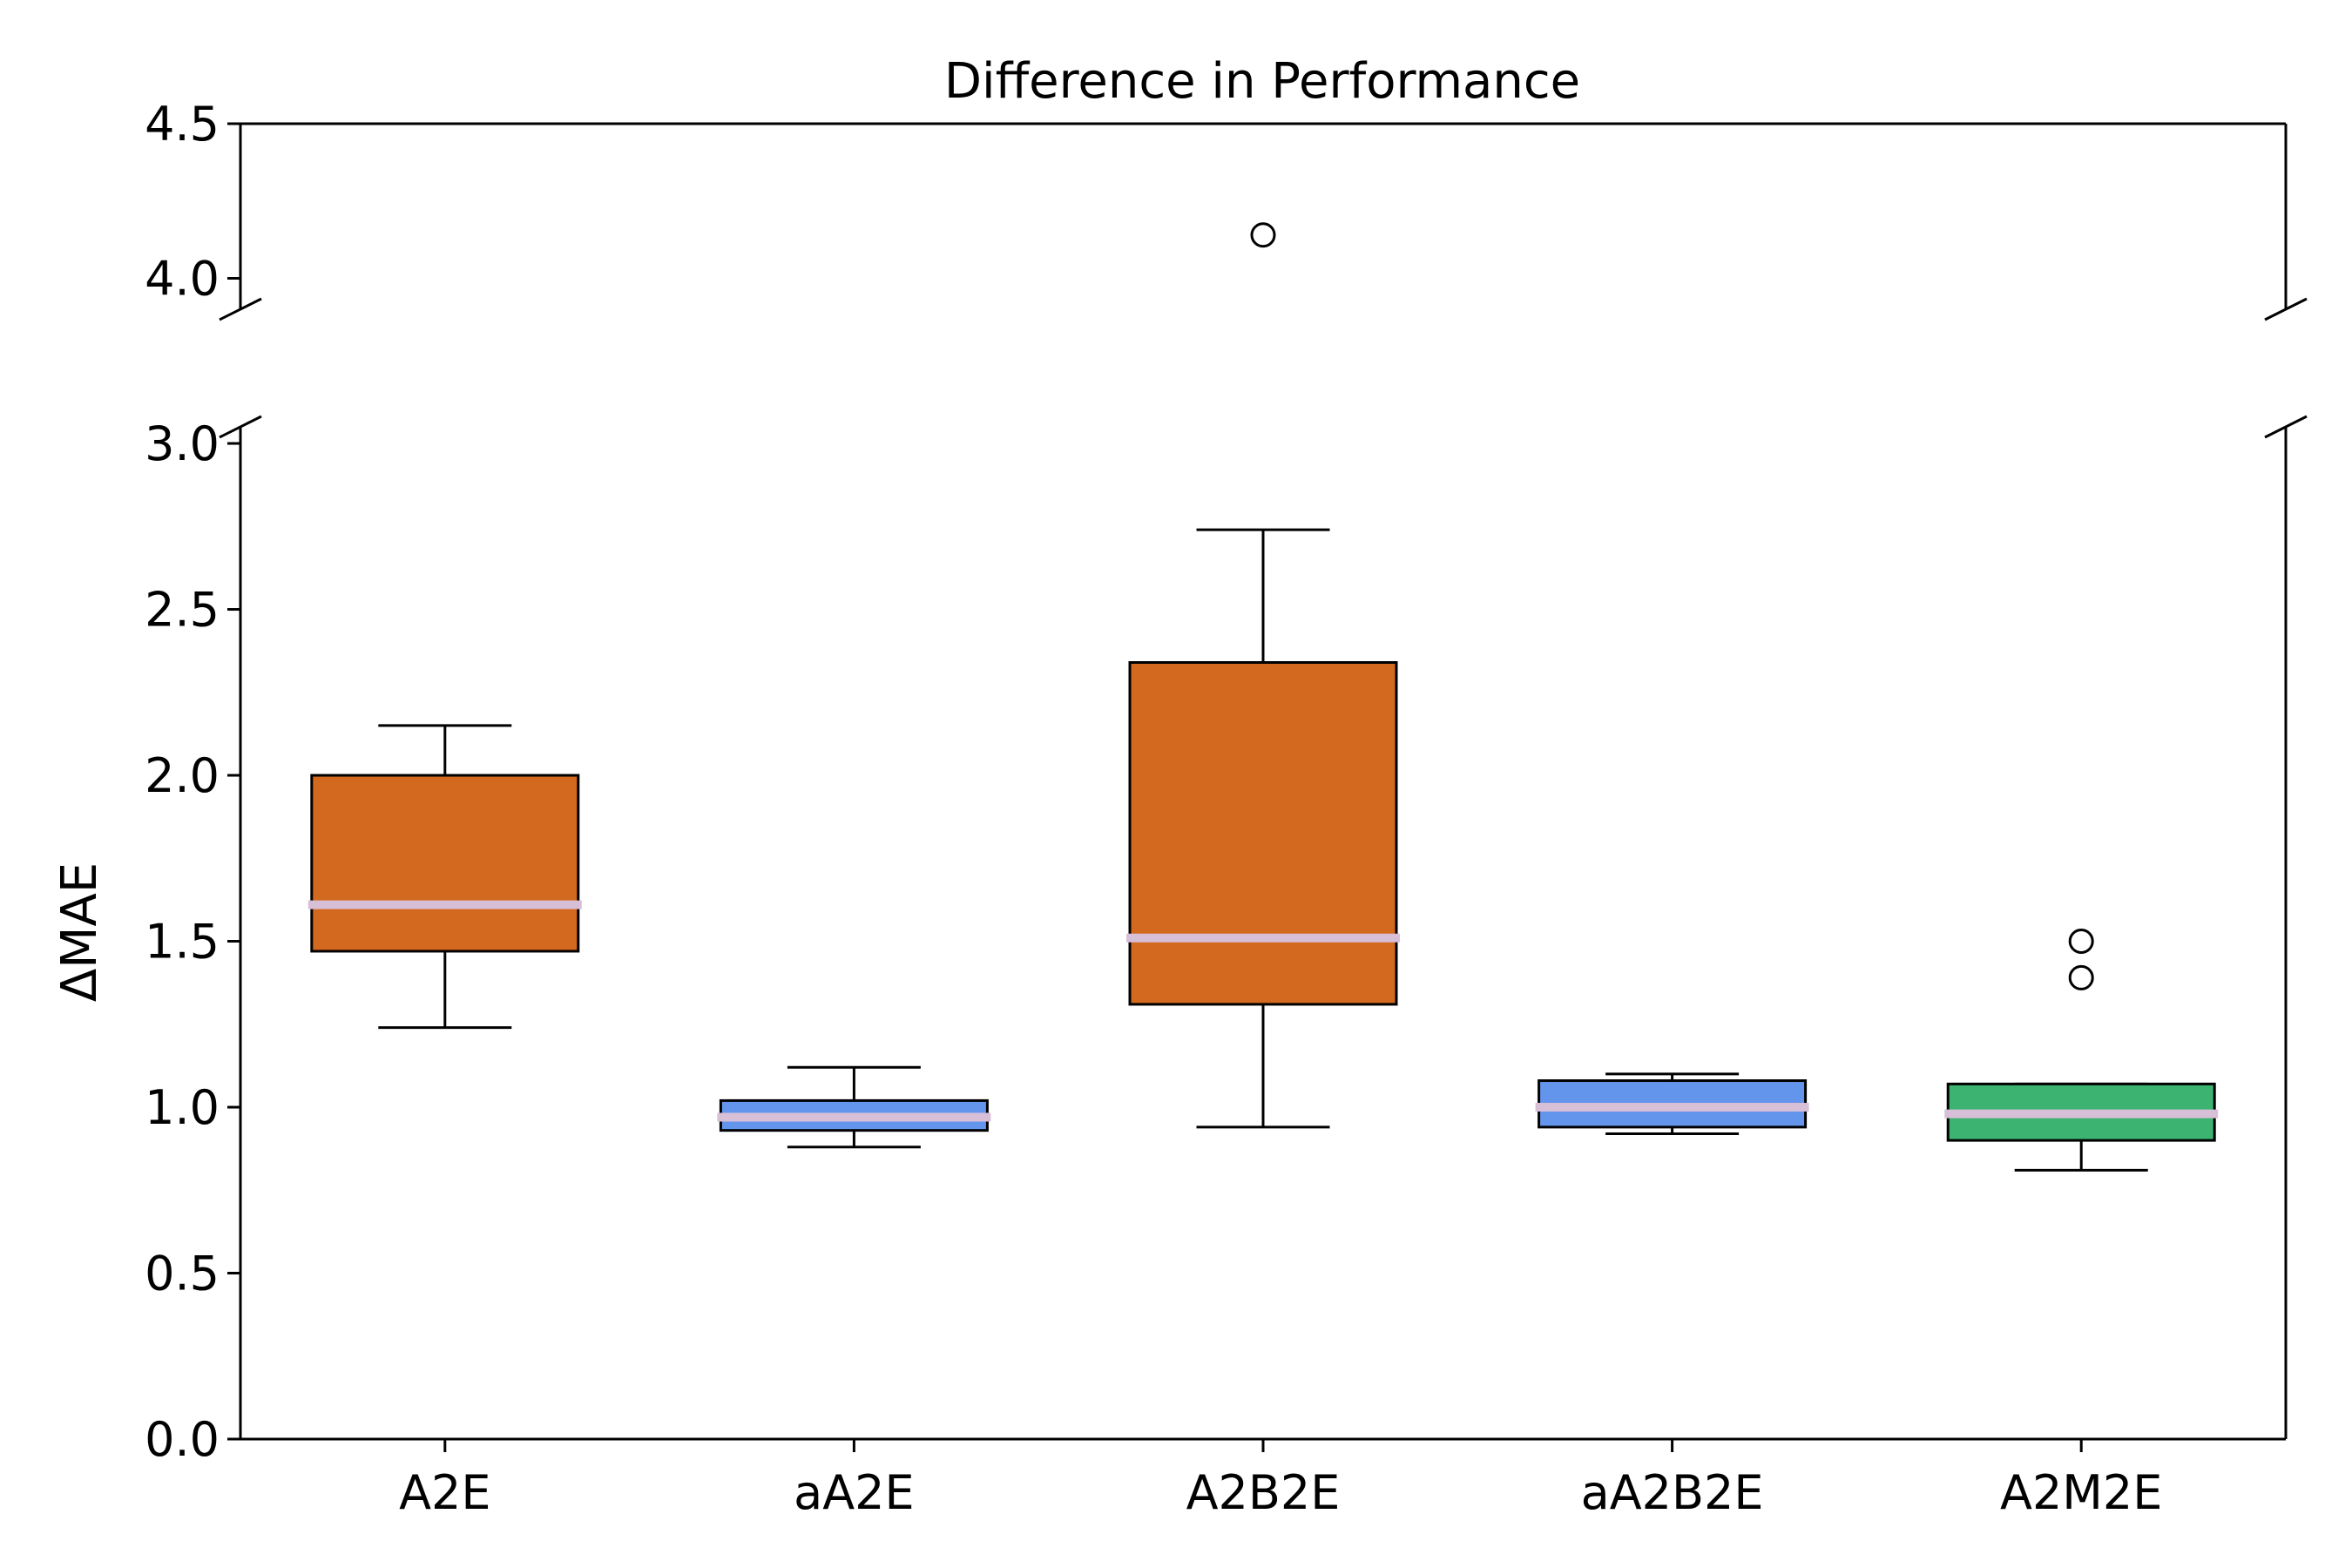  I want to click on y-tick-label: 2.0, so click(182, 775).